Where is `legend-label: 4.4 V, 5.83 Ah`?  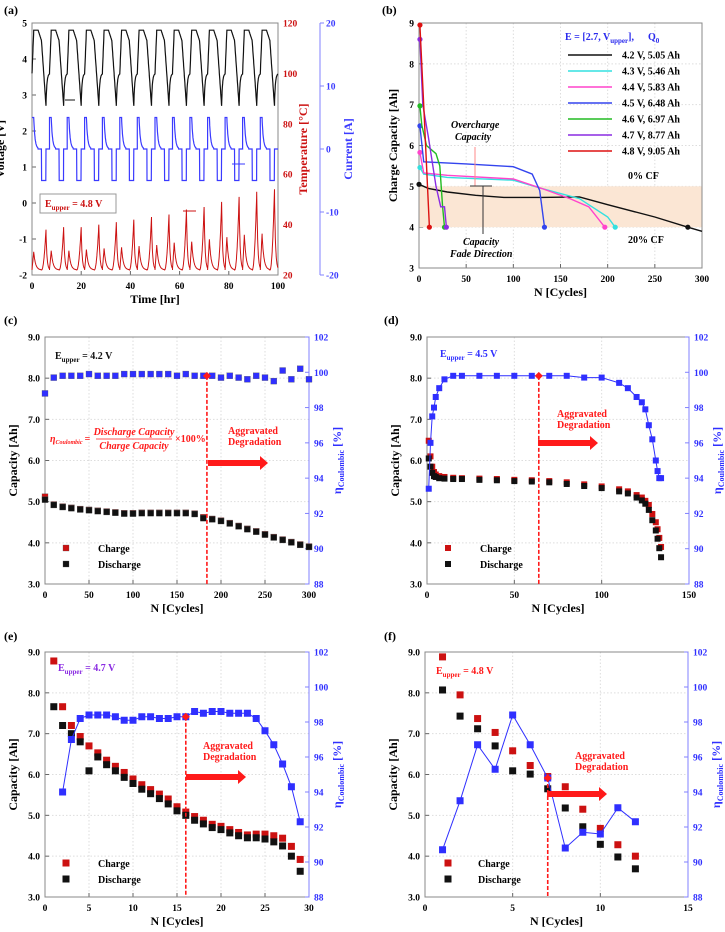 legend-label: 4.4 V, 5.83 Ah is located at coordinates (651, 88).